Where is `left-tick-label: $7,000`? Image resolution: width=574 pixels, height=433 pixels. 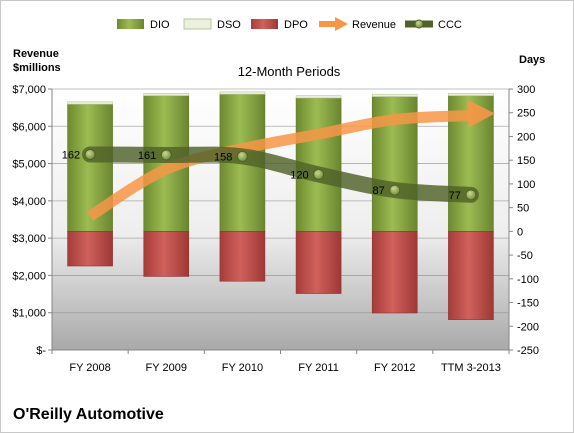 left-tick-label: $7,000 is located at coordinates (29, 90).